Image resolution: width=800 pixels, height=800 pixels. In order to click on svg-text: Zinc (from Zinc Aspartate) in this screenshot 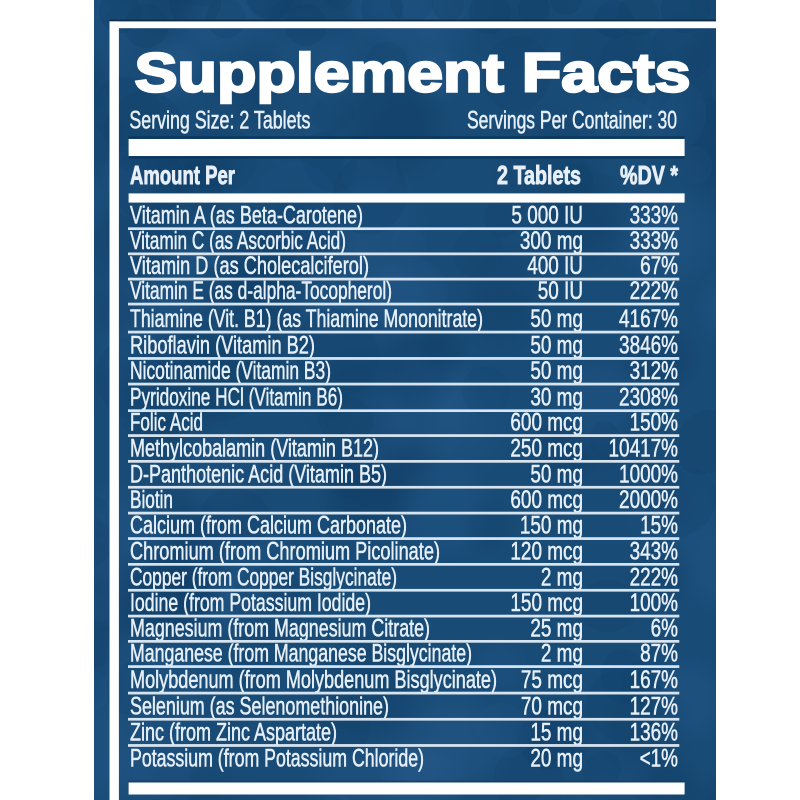, I will do `click(233, 733)`.